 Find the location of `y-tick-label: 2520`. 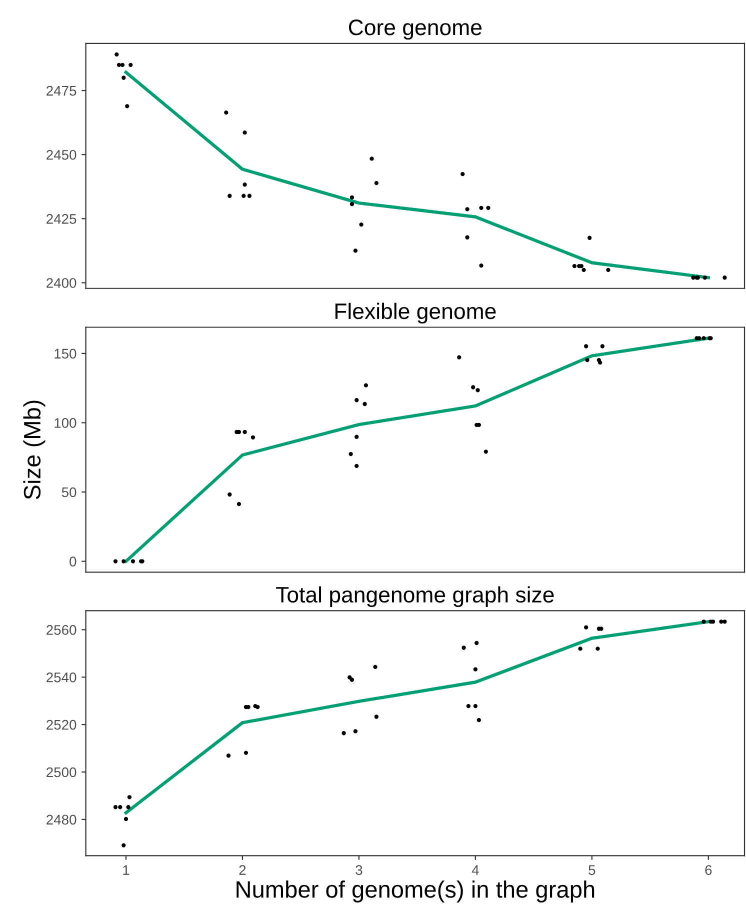

y-tick-label: 2520 is located at coordinates (61, 725).